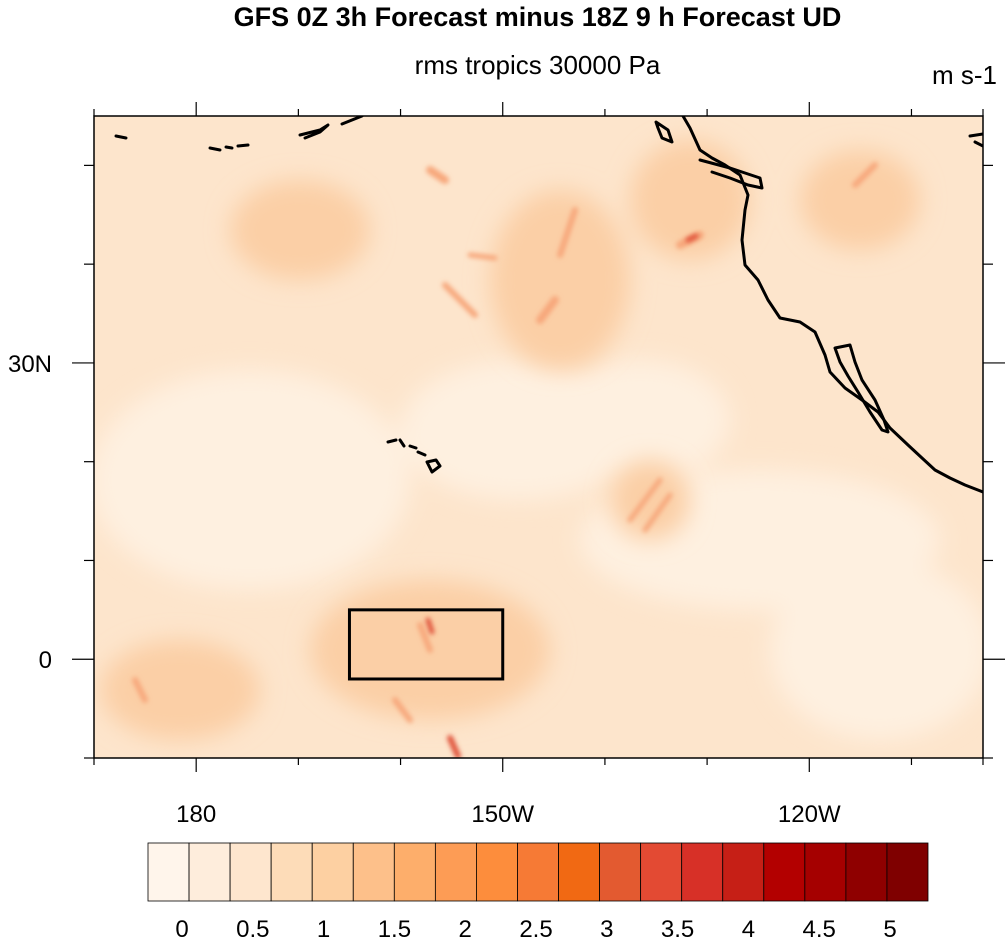 This screenshot has height=944, width=1005. I want to click on region-box, so click(426, 644).